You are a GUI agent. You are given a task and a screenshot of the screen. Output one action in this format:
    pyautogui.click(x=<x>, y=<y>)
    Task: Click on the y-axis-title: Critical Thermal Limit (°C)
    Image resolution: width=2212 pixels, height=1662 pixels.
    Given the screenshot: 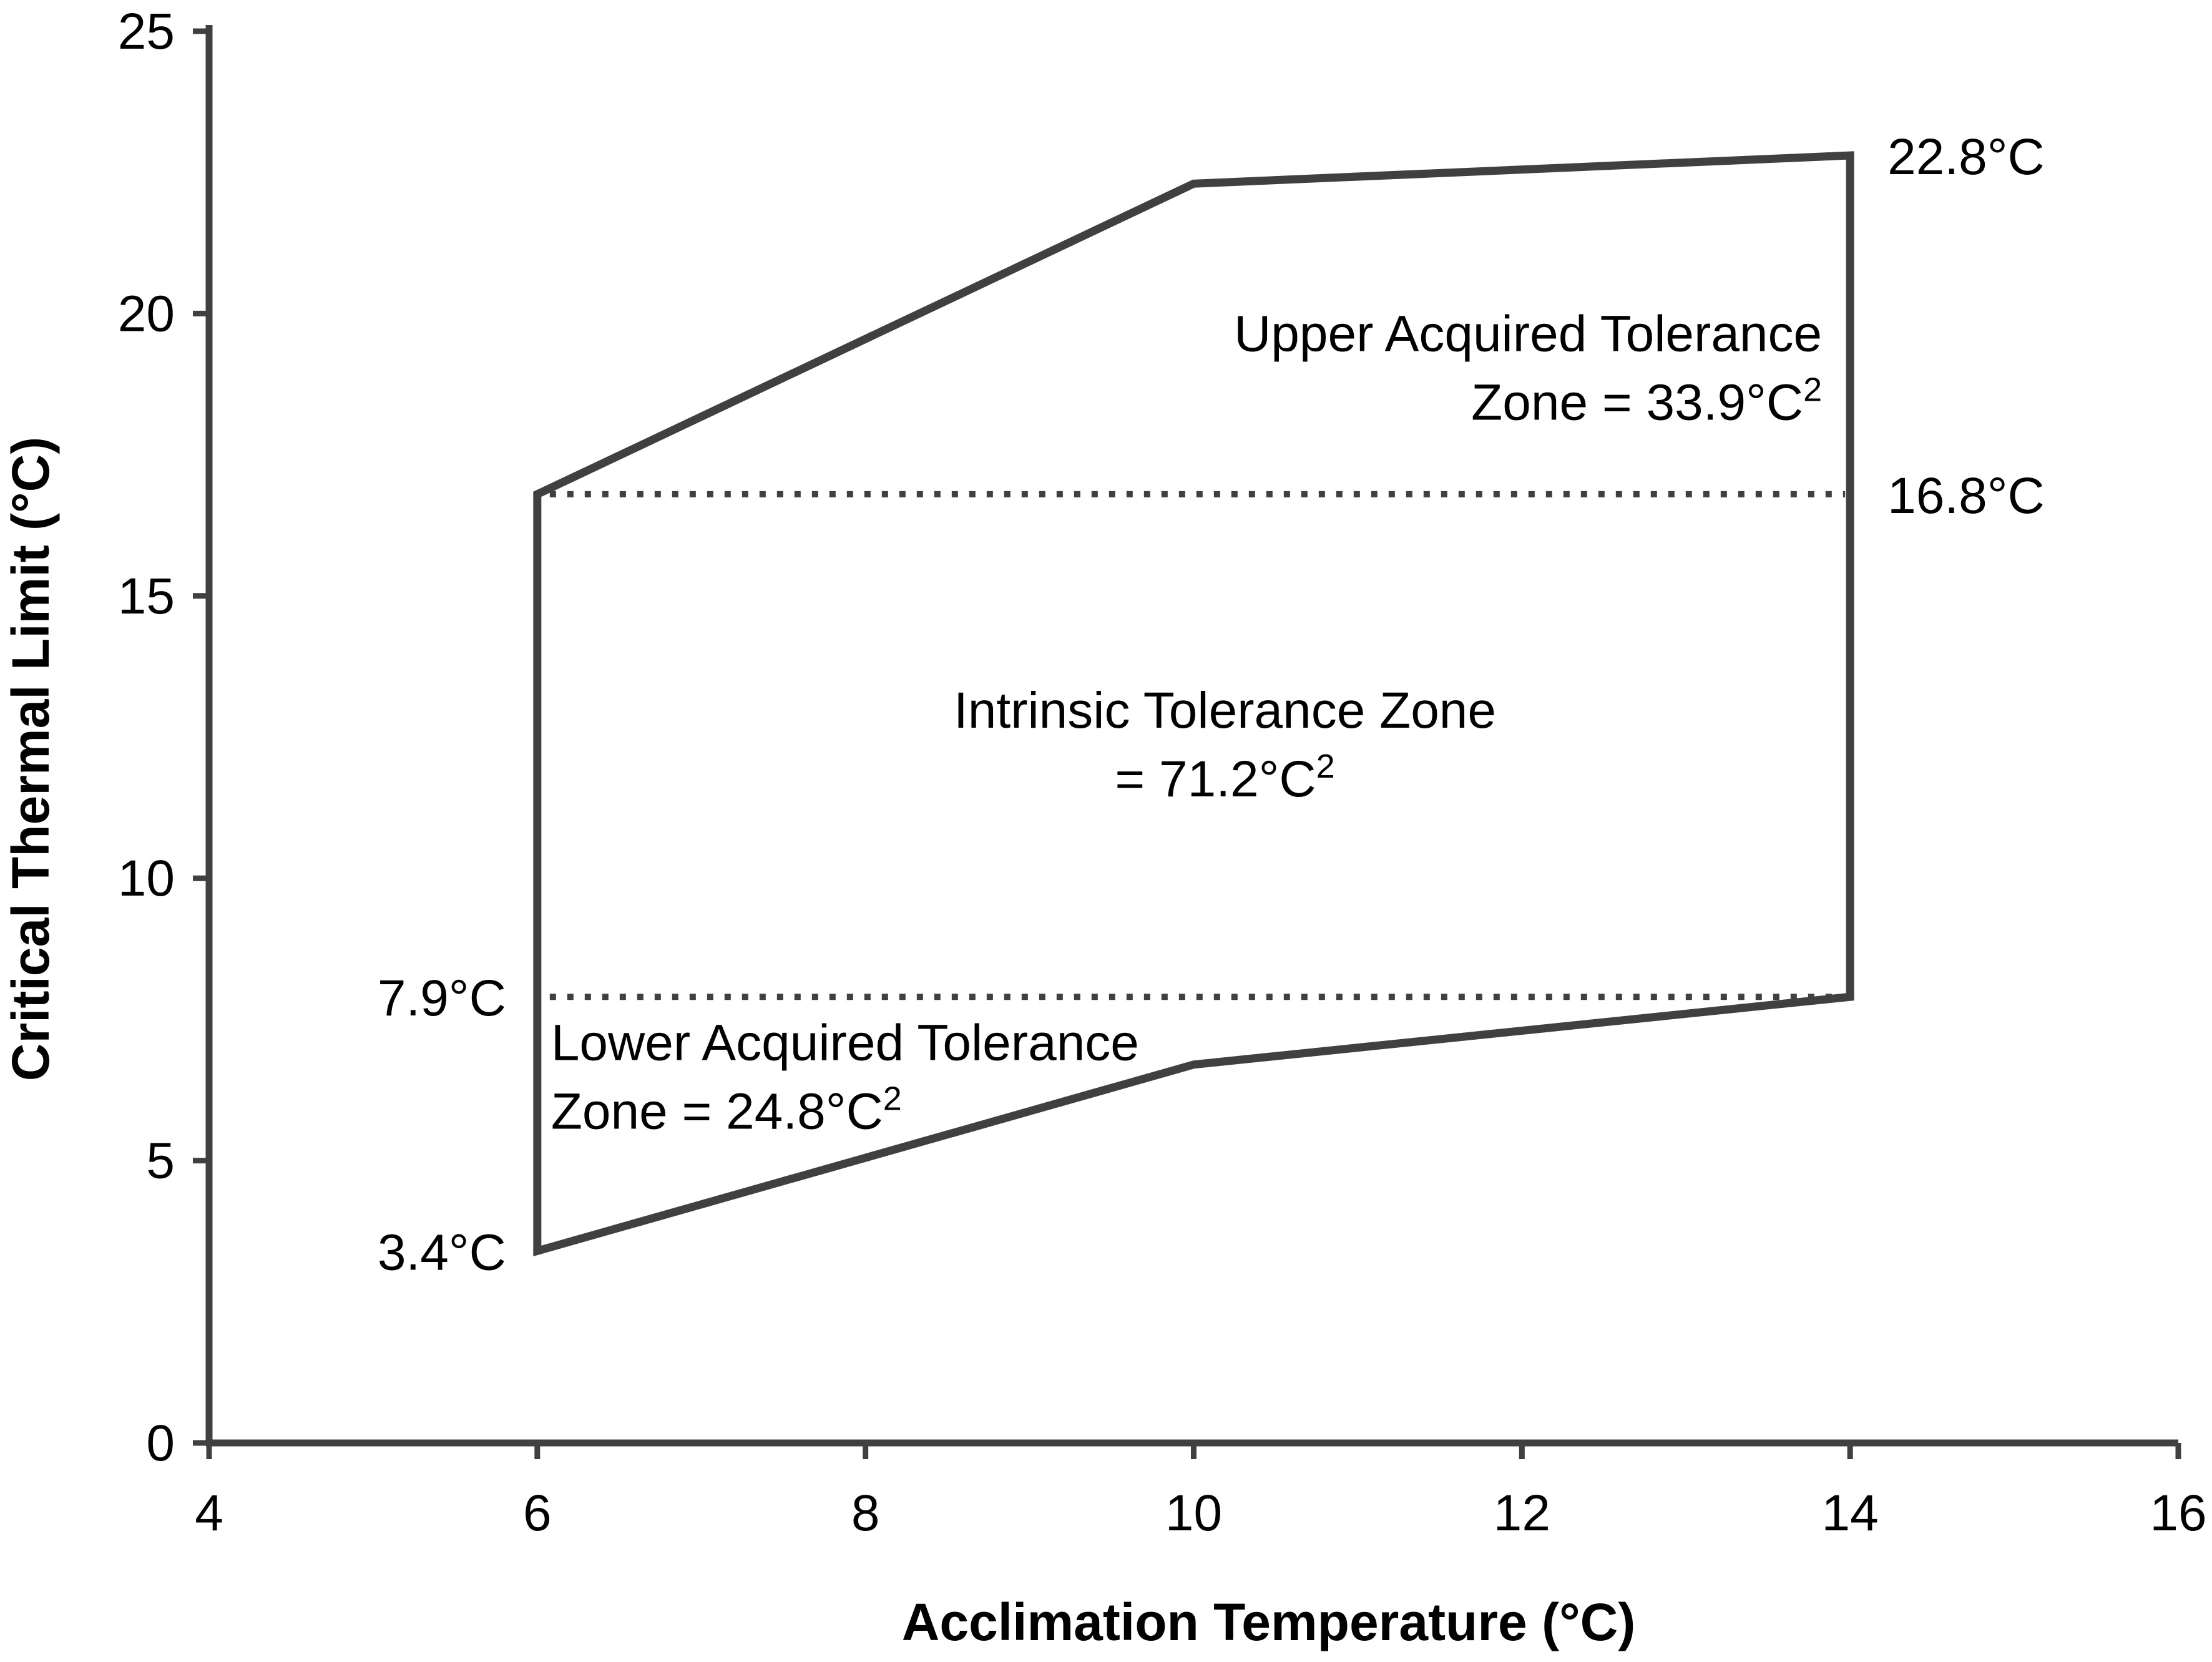 What is the action you would take?
    pyautogui.click(x=31, y=759)
    